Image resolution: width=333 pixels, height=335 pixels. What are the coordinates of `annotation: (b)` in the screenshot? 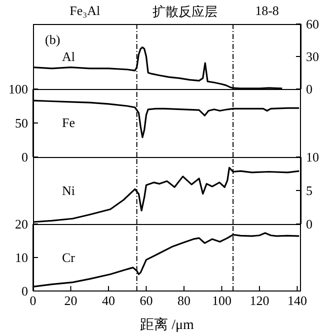 It's located at (52, 40).